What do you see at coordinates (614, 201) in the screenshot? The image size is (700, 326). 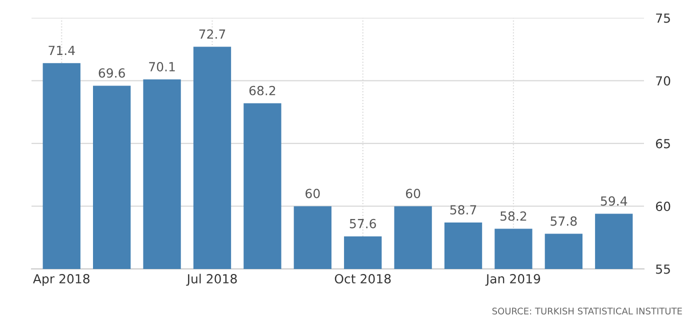 I see `data-label: 59.4` at bounding box center [614, 201].